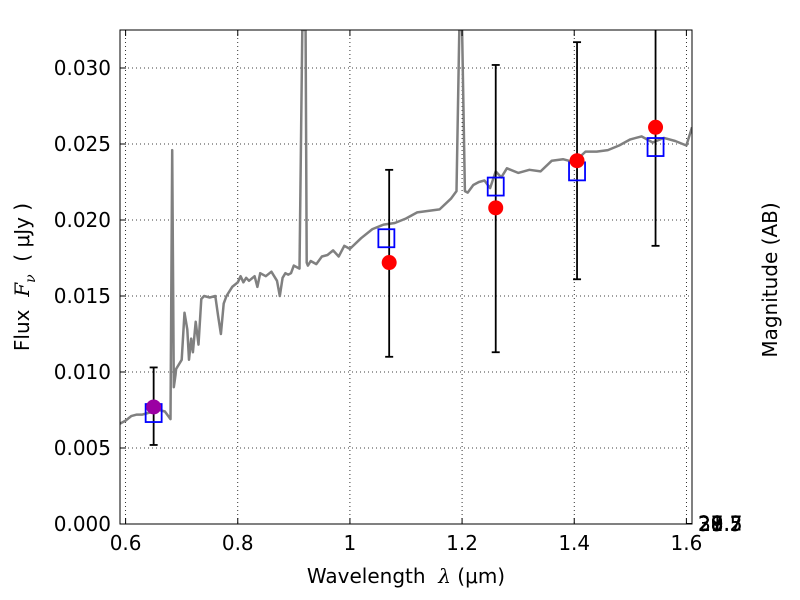  I want to click on x-axis-label: Wavelength λ (μm), so click(406, 576).